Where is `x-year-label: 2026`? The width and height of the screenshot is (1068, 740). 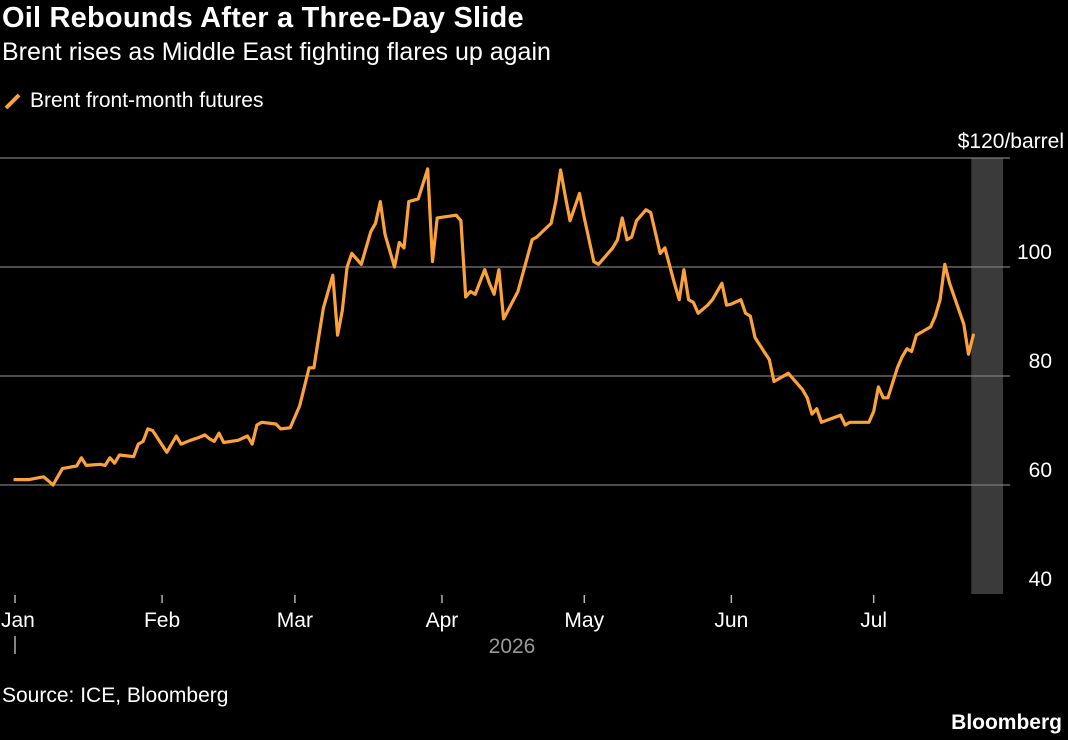
x-year-label: 2026 is located at coordinates (512, 646).